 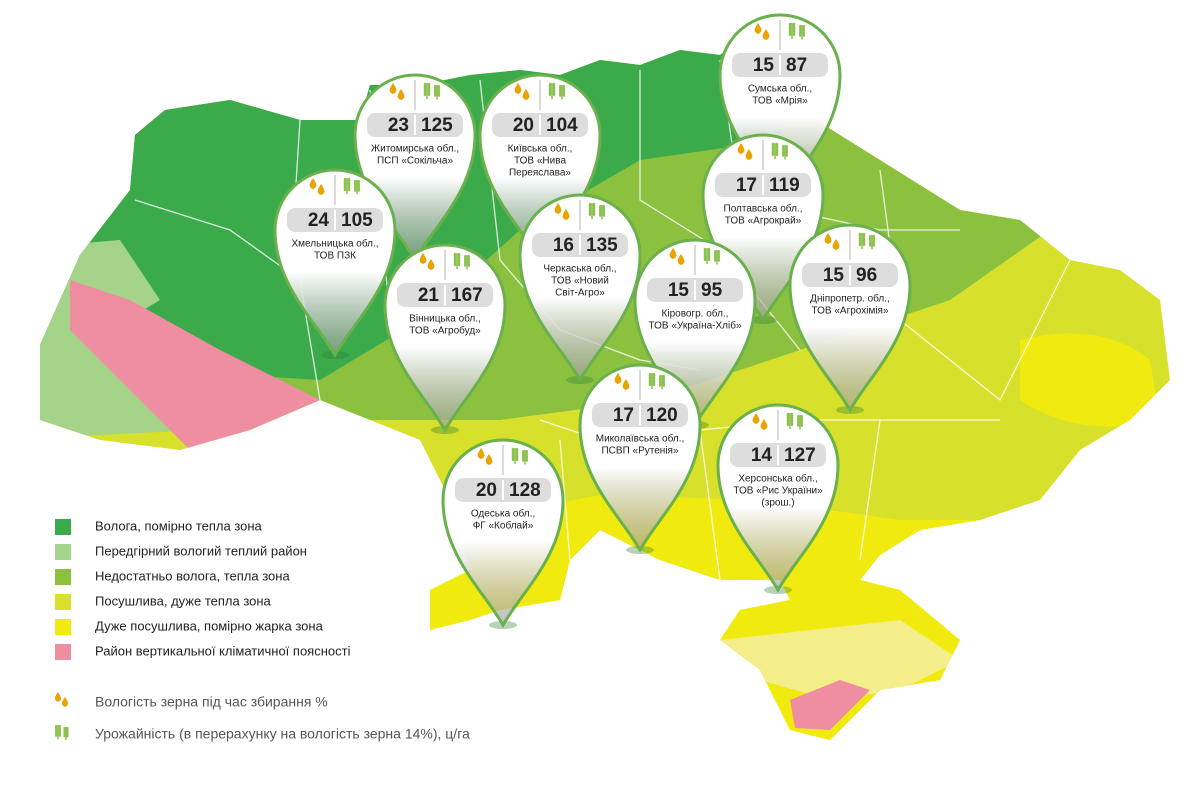 What do you see at coordinates (540, 173) in the screenshot?
I see `pin-label: Переяслава»` at bounding box center [540, 173].